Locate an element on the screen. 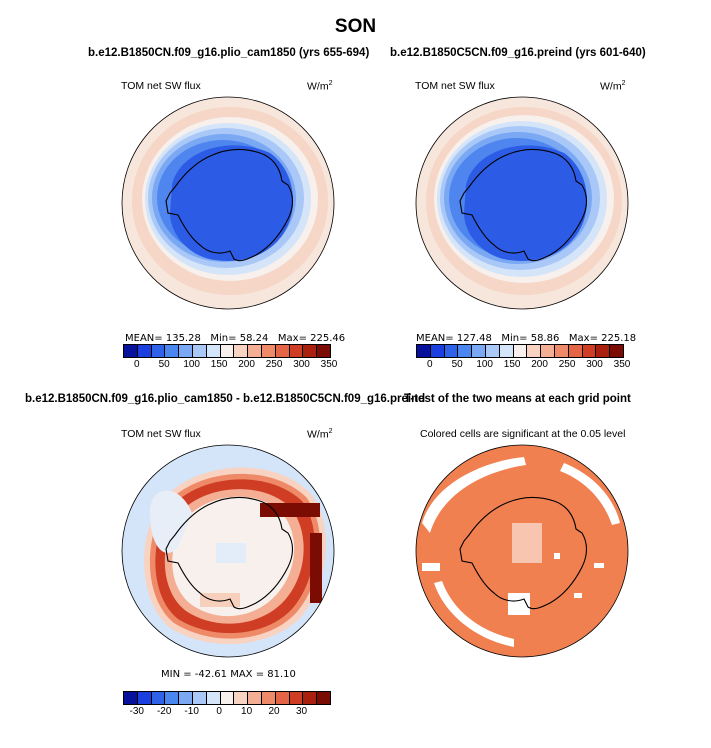 This screenshot has width=711, height=748. colorbar-plio-ticks: 0 50 100 150 200 250 300 350 is located at coordinates (230, 365).